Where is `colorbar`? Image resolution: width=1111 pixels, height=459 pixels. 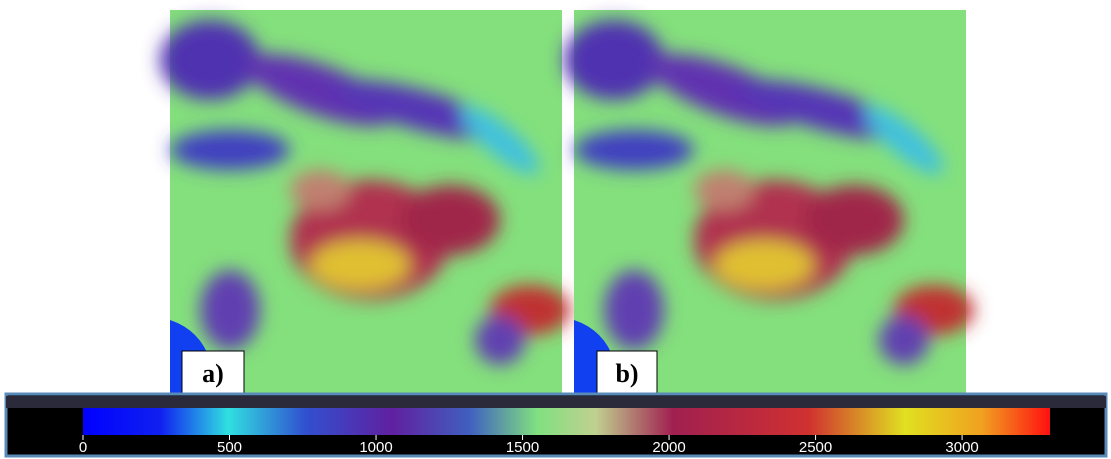
colorbar is located at coordinates (566, 421).